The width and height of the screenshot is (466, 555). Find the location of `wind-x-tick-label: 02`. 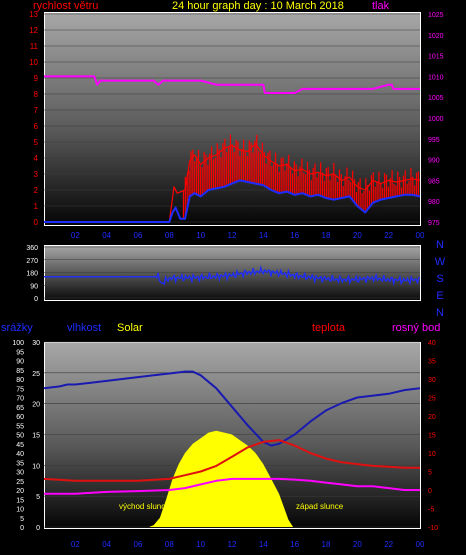

wind-x-tick-label: 02 is located at coordinates (75, 235).